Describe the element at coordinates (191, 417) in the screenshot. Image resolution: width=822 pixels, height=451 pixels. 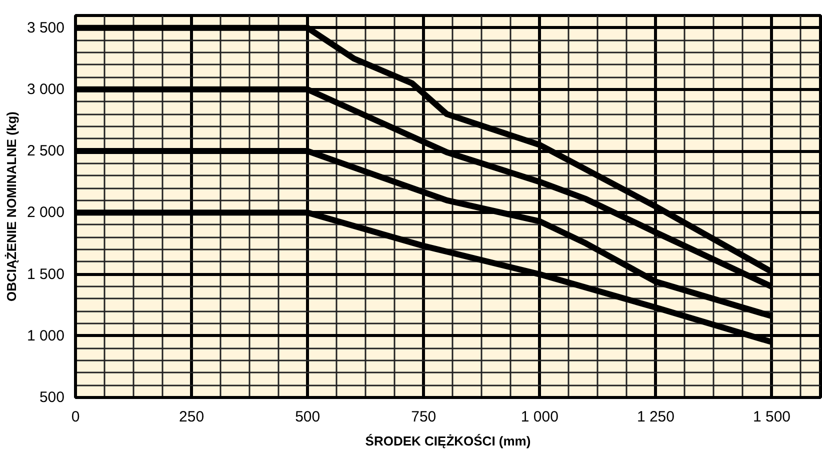
I see `x-tick-label: 250` at that location.